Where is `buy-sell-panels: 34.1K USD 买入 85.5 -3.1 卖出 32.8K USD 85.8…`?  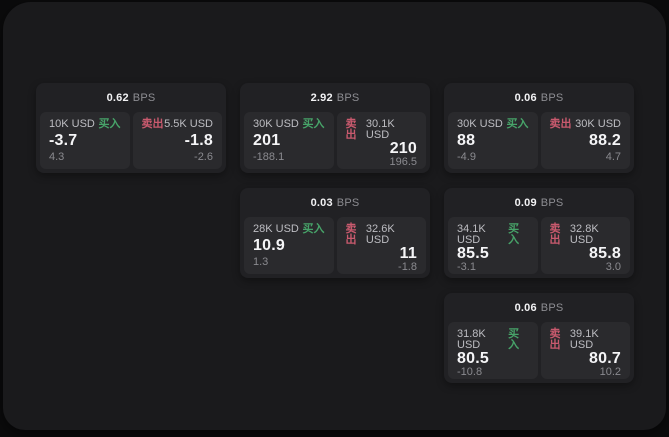 buy-sell-panels: 34.1K USD 买入 85.5 -3.1 卖出 32.8K USD 85.8… is located at coordinates (539, 245).